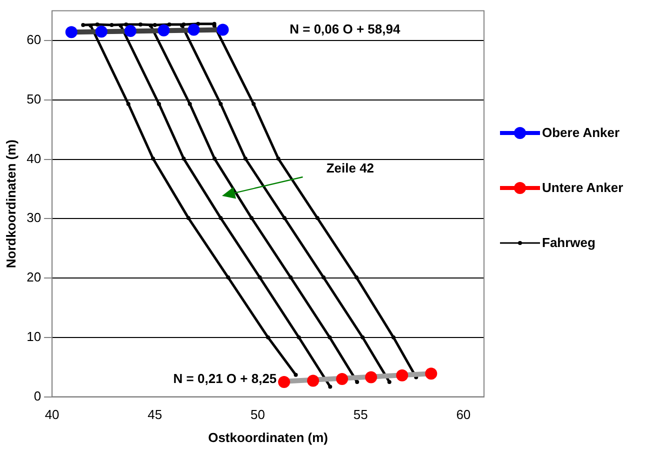  What do you see at coordinates (52, 414) in the screenshot?
I see `x-tick-label: 40` at bounding box center [52, 414].